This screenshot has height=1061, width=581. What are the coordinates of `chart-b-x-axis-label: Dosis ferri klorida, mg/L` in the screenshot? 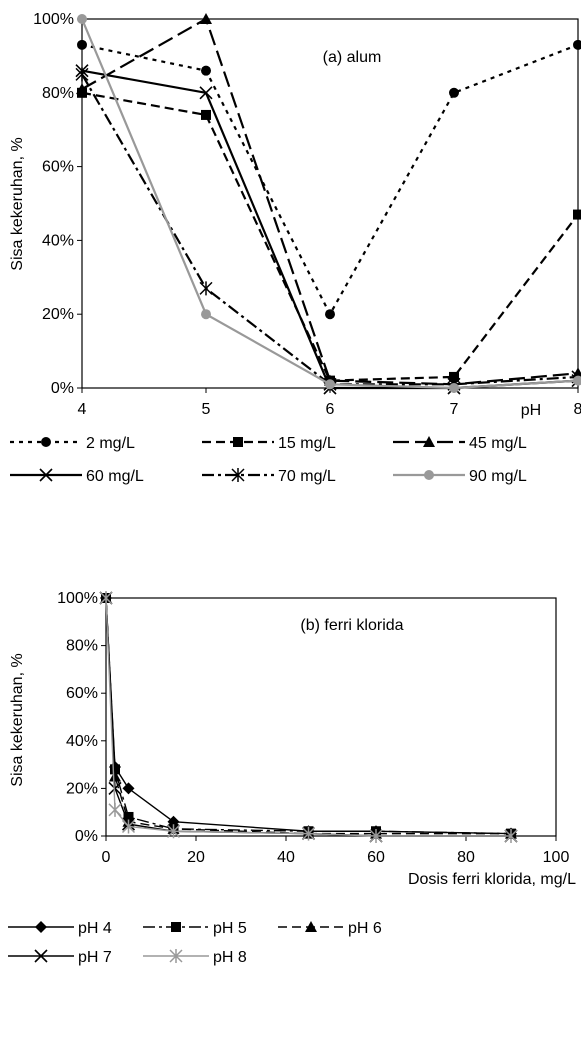 It's located at (492, 879).